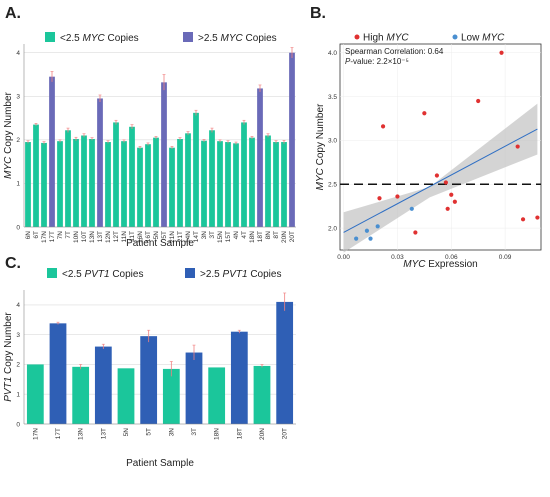  I want to click on x-tick-label: 17N, so click(44, 237).